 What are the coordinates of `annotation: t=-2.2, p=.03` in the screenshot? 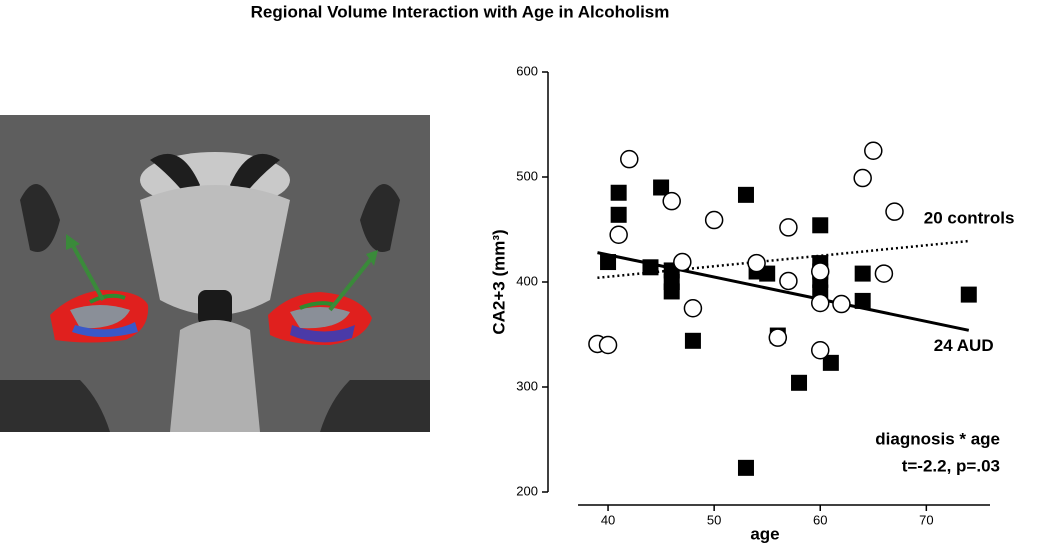 It's located at (951, 465).